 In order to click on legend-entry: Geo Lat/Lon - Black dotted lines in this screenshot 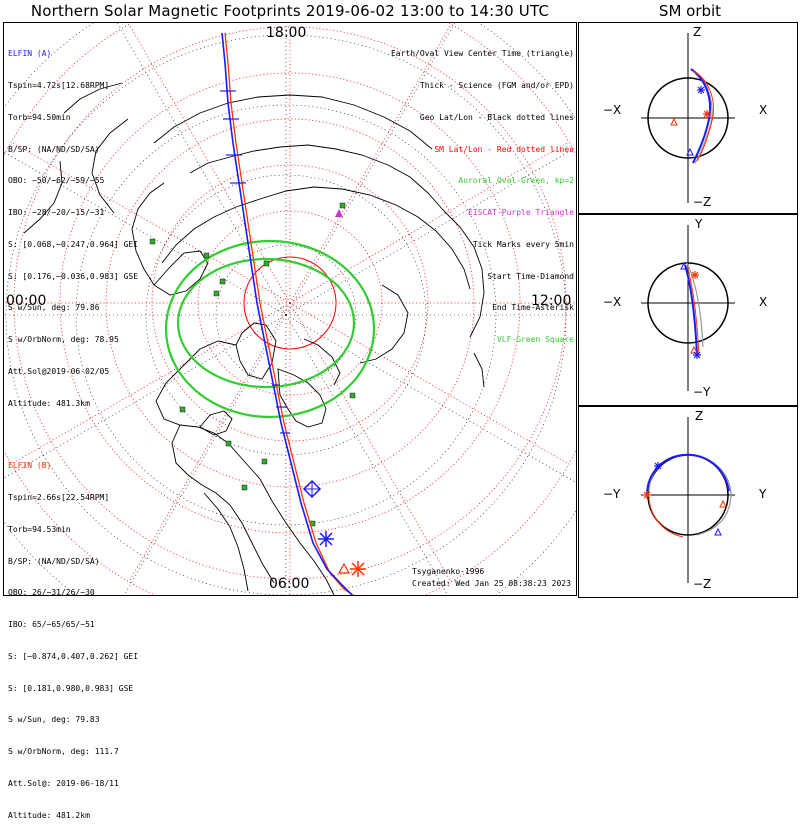, I will do `click(496, 117)`.